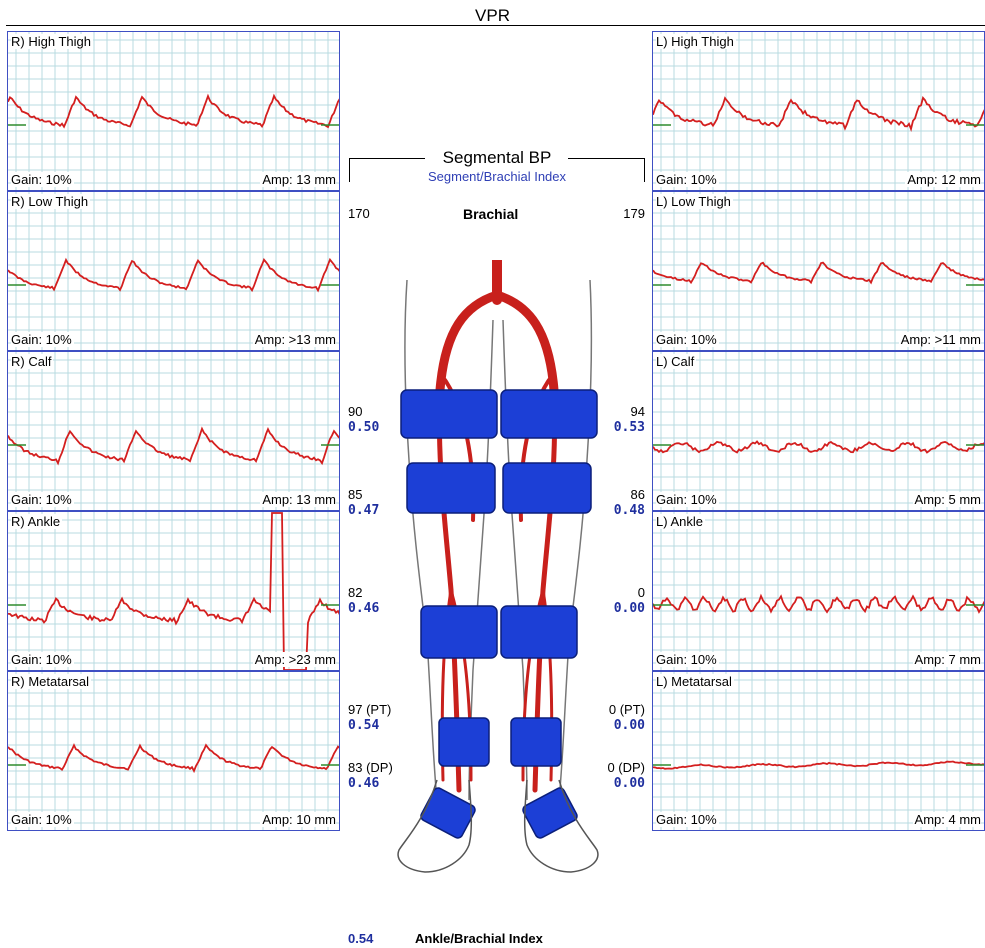 The height and width of the screenshot is (948, 985). I want to click on cuff-r-high-thigh, so click(449, 414).